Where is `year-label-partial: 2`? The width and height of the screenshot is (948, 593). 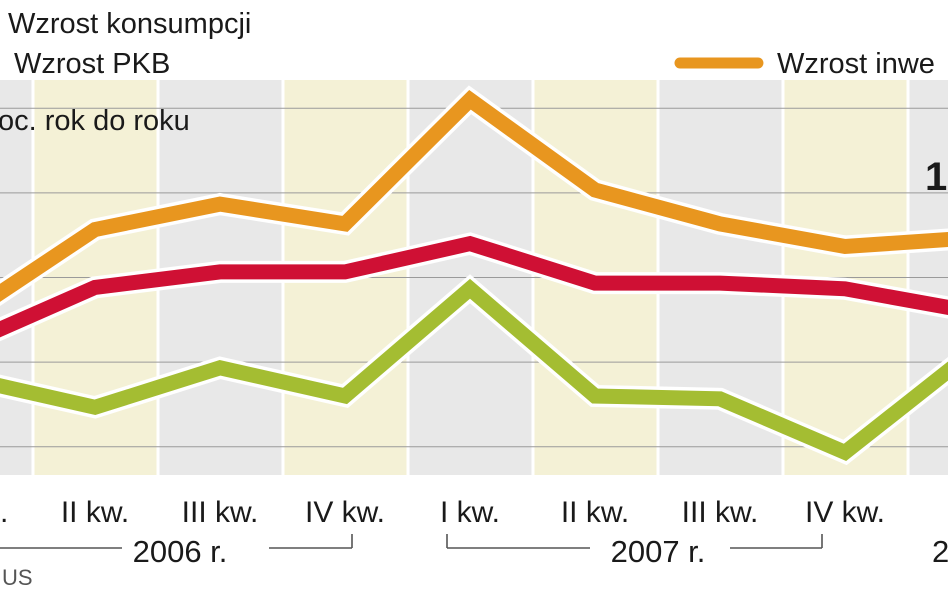
year-label-partial: 2 is located at coordinates (940, 551).